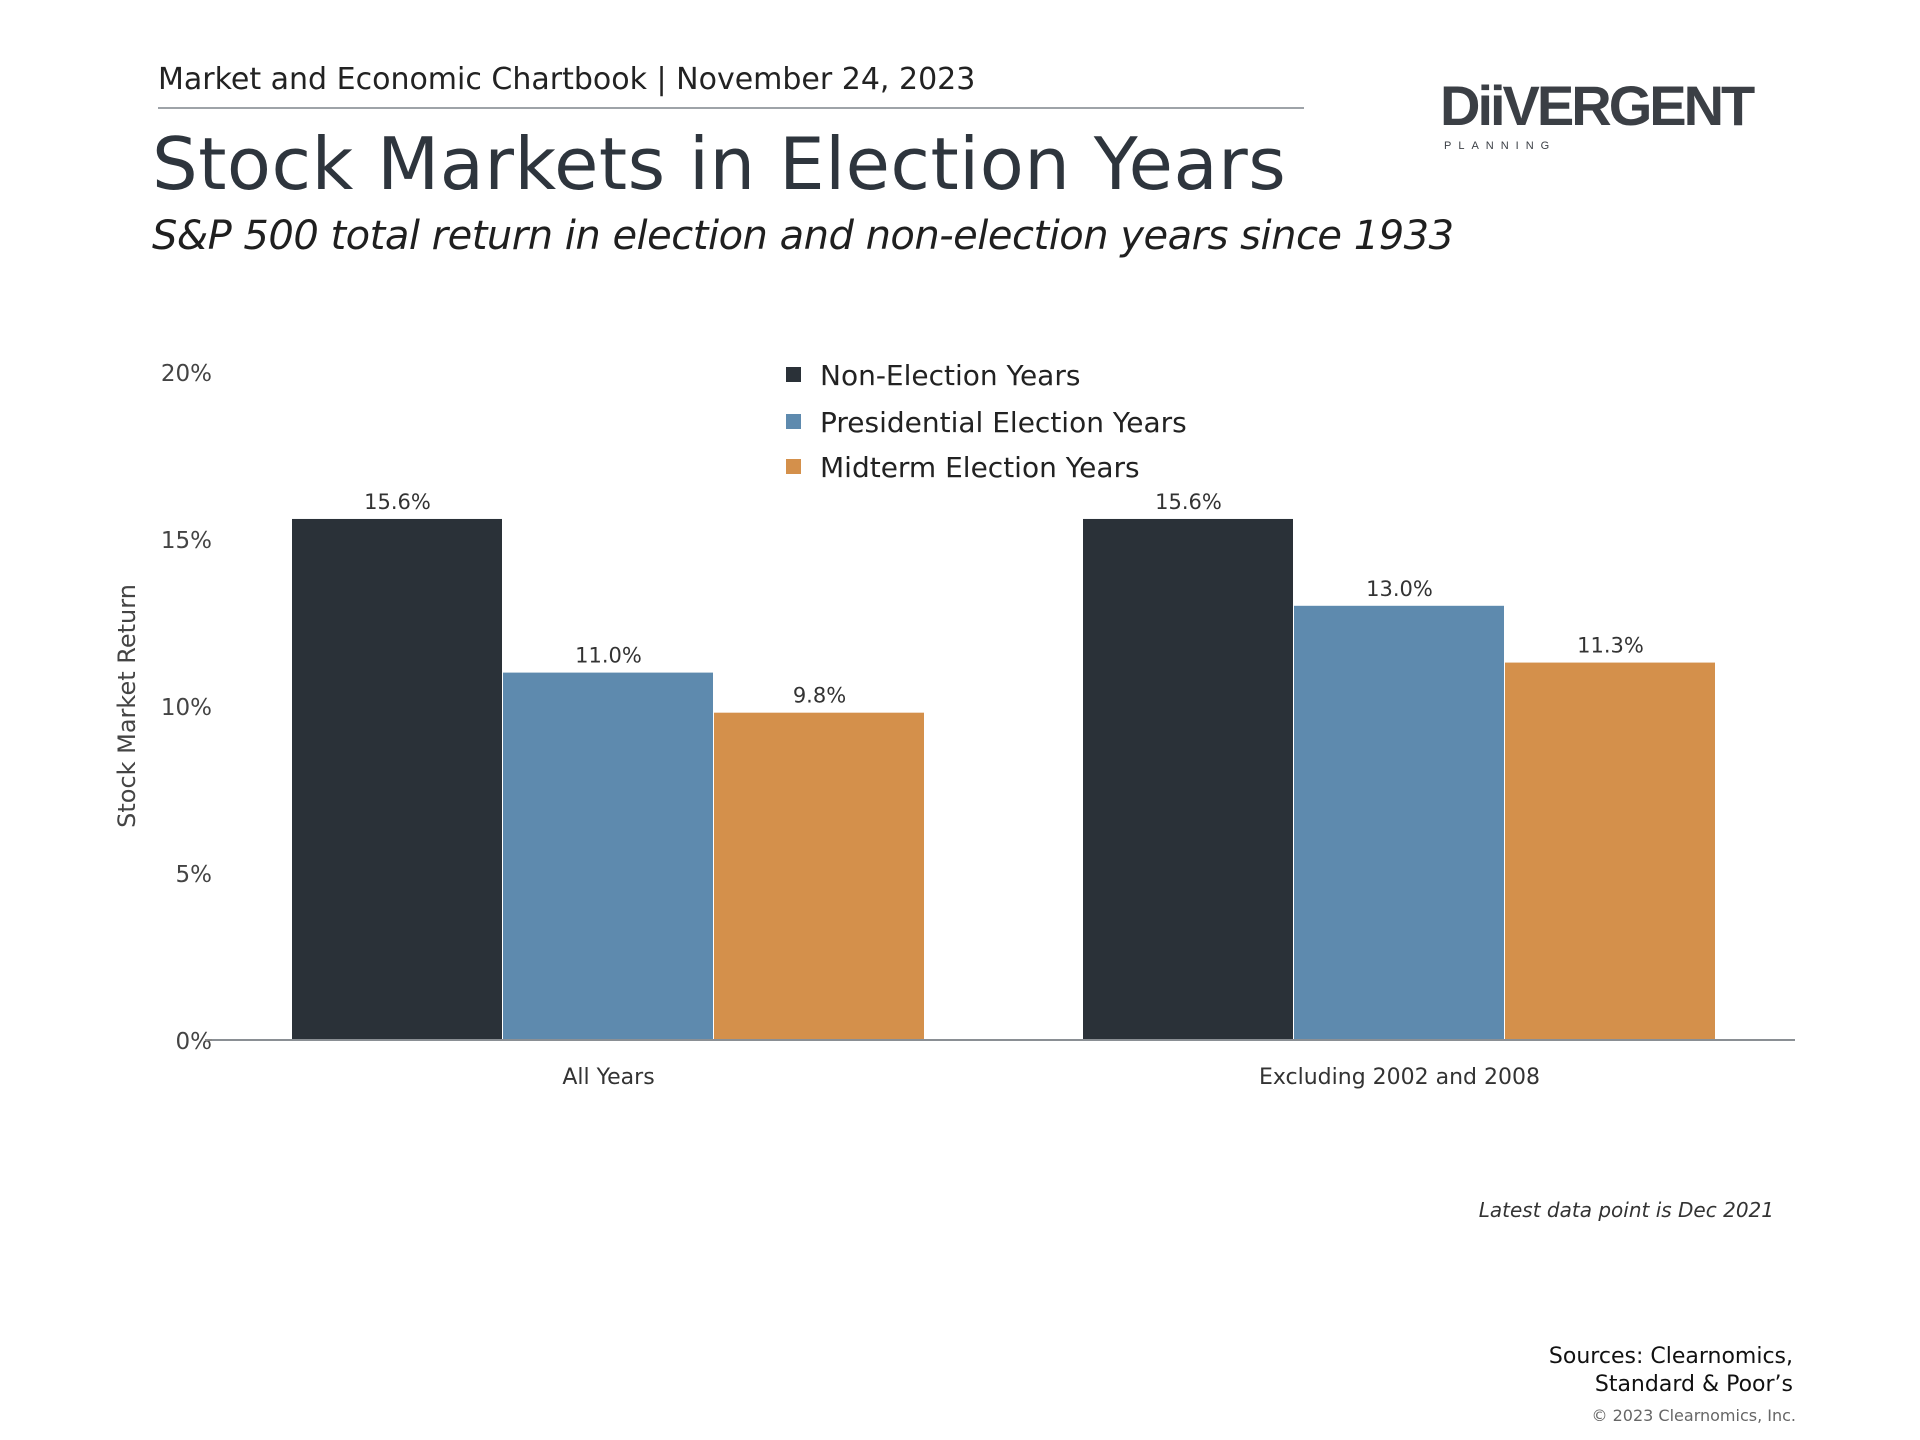  I want to click on copyright: © 2023 Clearnomics, Inc., so click(1693, 1415).